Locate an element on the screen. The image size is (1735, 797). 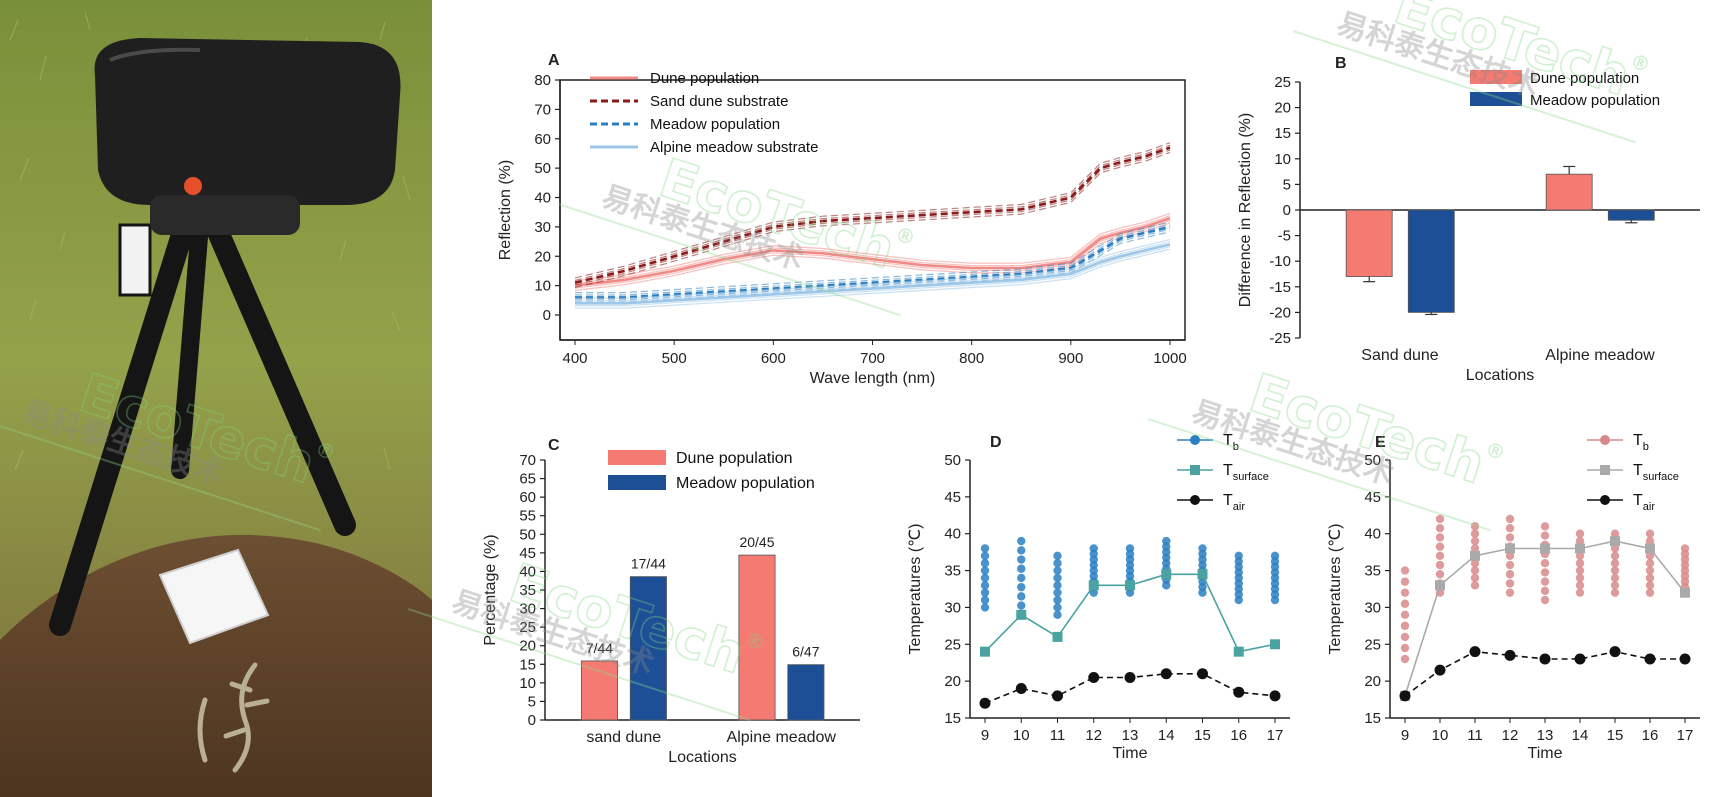
panel-a-y-tick-label: 80 is located at coordinates (542, 80).